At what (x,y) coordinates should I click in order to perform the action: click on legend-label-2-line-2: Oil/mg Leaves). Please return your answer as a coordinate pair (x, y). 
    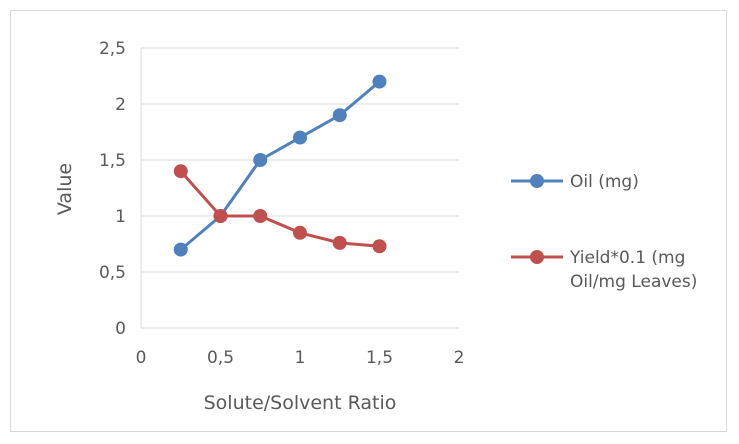
    Looking at the image, I should click on (633, 282).